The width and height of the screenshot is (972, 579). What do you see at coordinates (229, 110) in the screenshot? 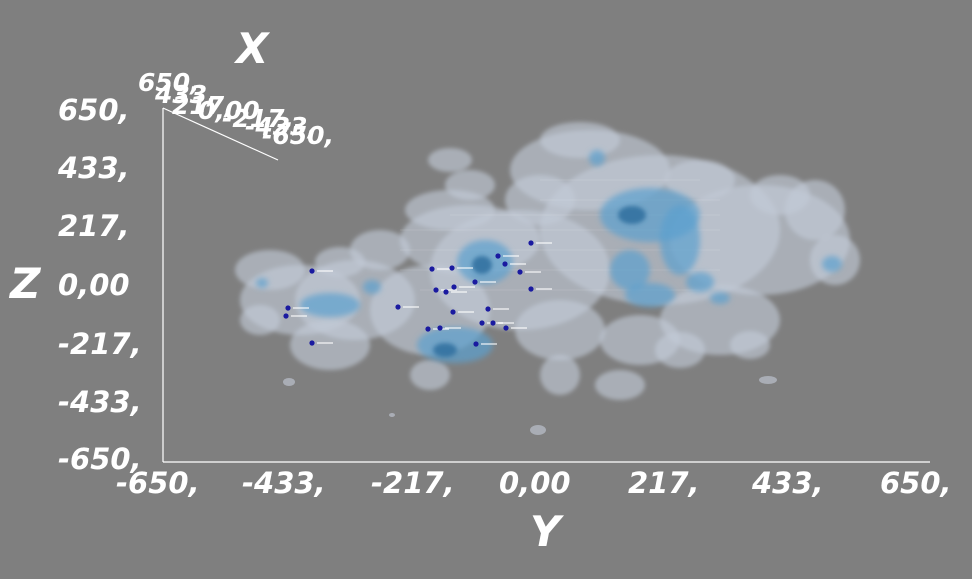
I see `x-tick-label: 0,00` at bounding box center [229, 110].